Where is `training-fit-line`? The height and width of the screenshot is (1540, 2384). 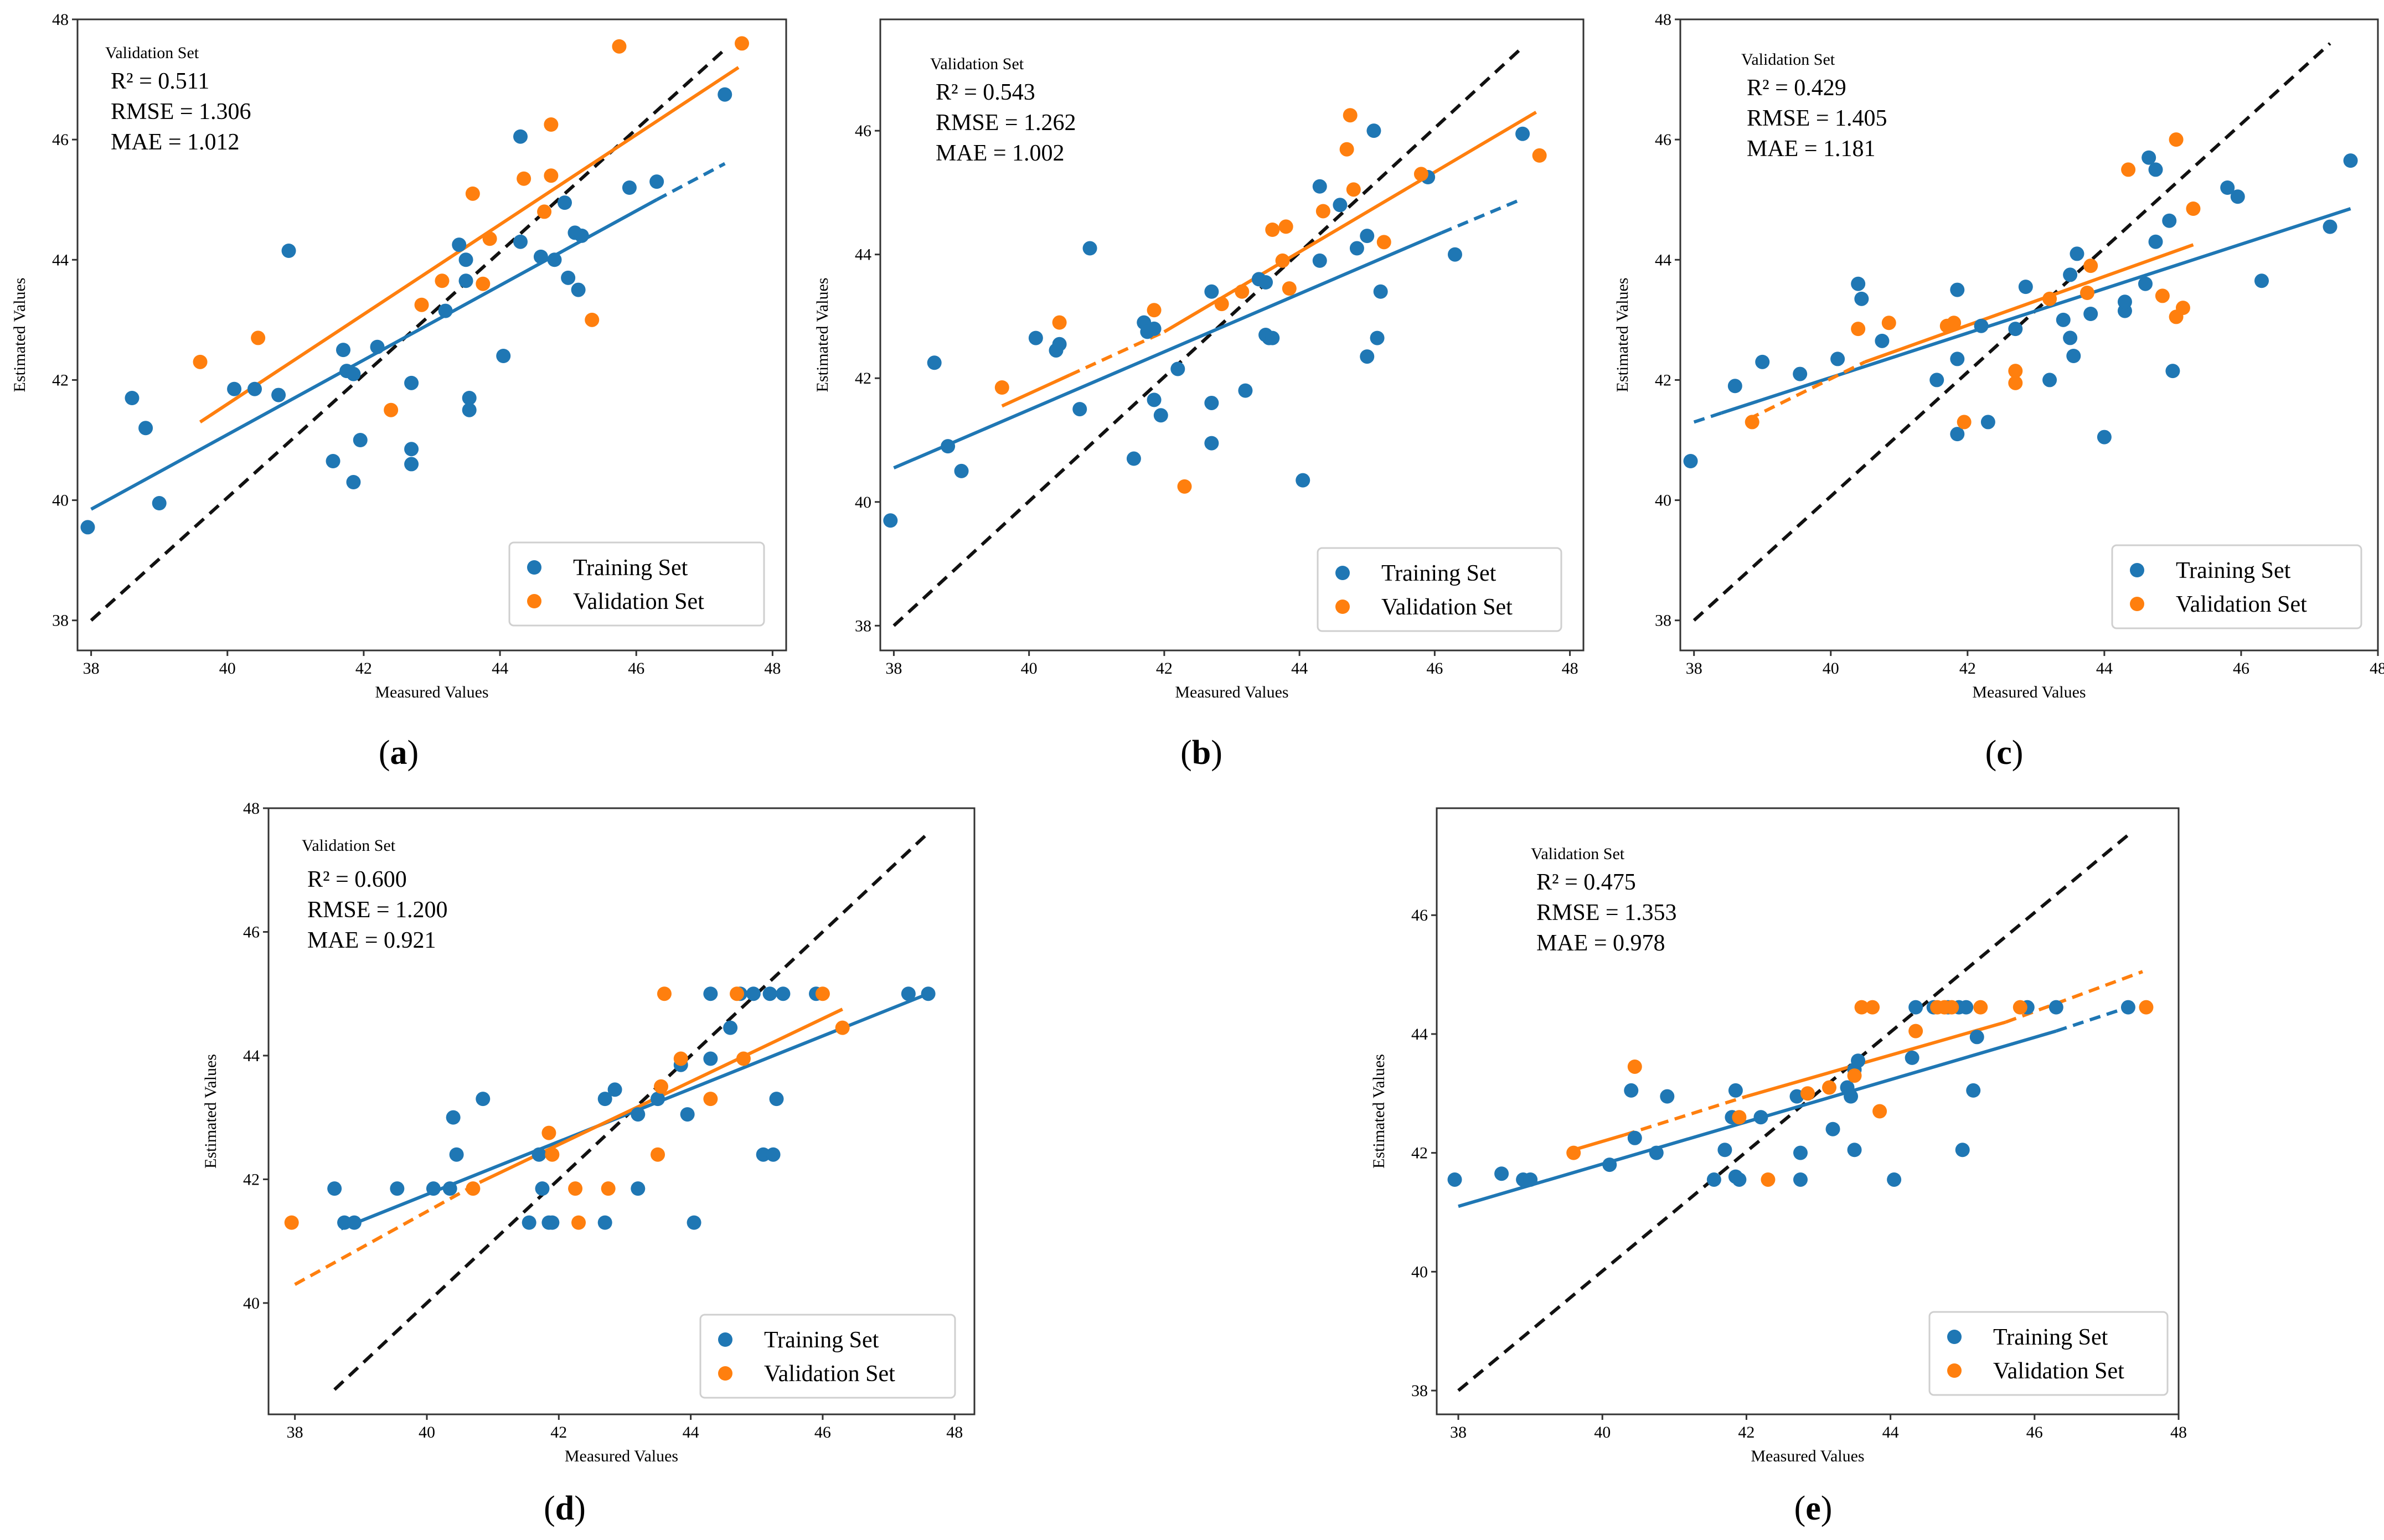
training-fit-line is located at coordinates (374, 355).